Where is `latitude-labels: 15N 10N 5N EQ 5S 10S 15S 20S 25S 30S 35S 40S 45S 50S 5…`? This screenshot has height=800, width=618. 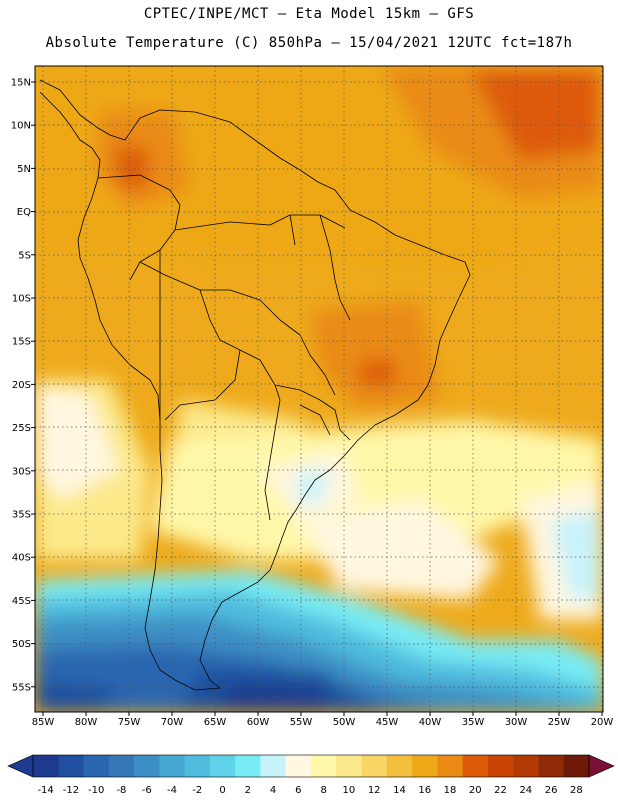
latitude-labels: 15N 10N 5N EQ 5S 10S 15S 20S 25S 30S 35S 40S 45S 50S 5… is located at coordinates (23, 385).